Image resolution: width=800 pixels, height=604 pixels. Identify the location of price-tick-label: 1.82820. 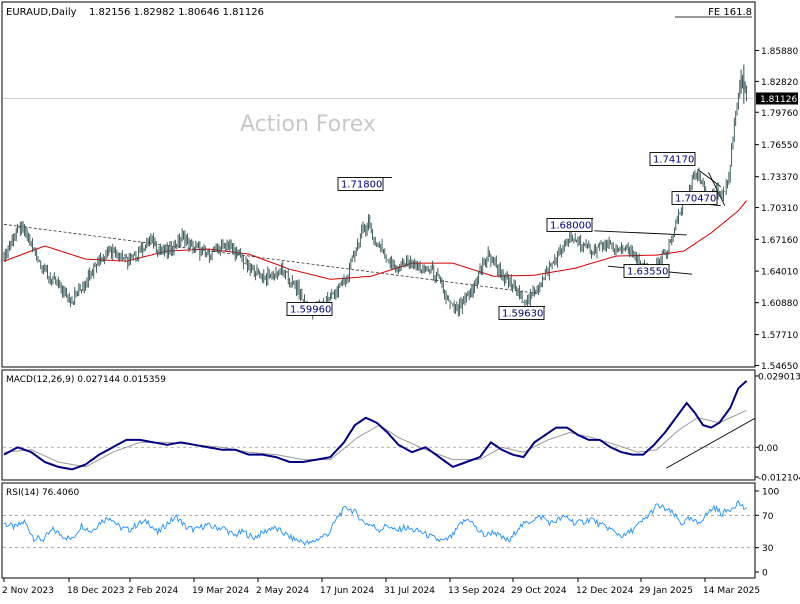
(779, 83).